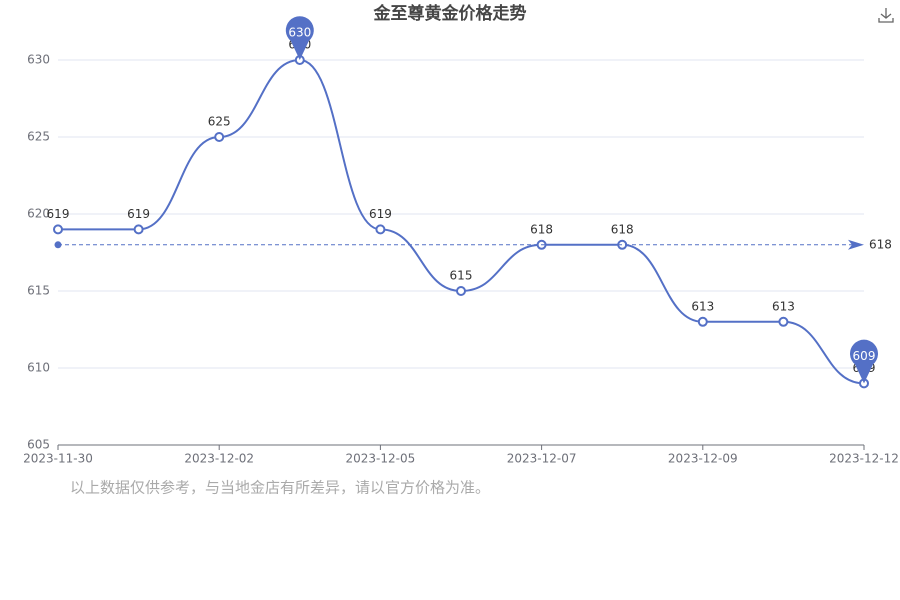 The image size is (900, 600). I want to click on pin-label: 609, so click(864, 356).